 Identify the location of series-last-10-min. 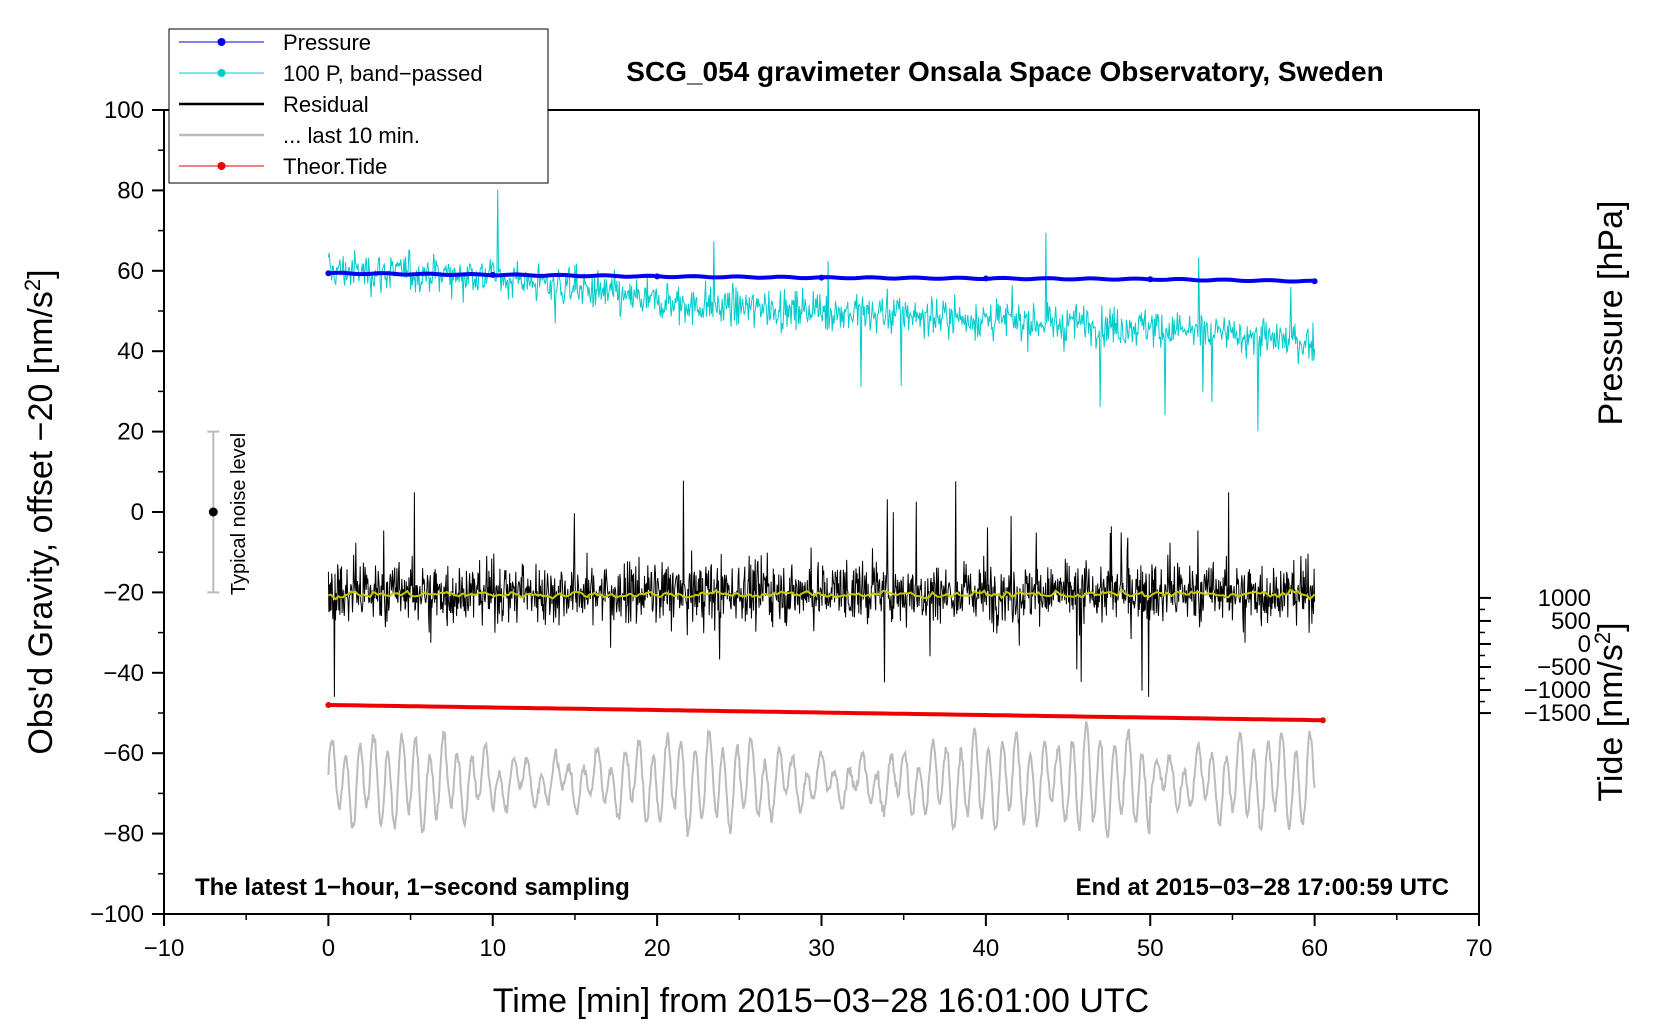
(821, 780).